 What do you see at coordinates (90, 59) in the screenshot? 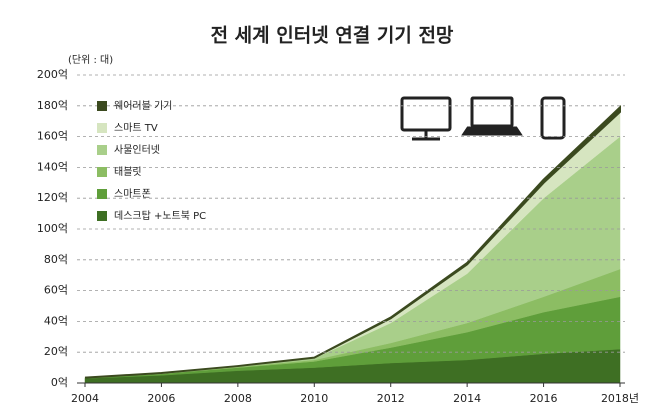
I see `unit-label: (단위 : 대)` at bounding box center [90, 59].